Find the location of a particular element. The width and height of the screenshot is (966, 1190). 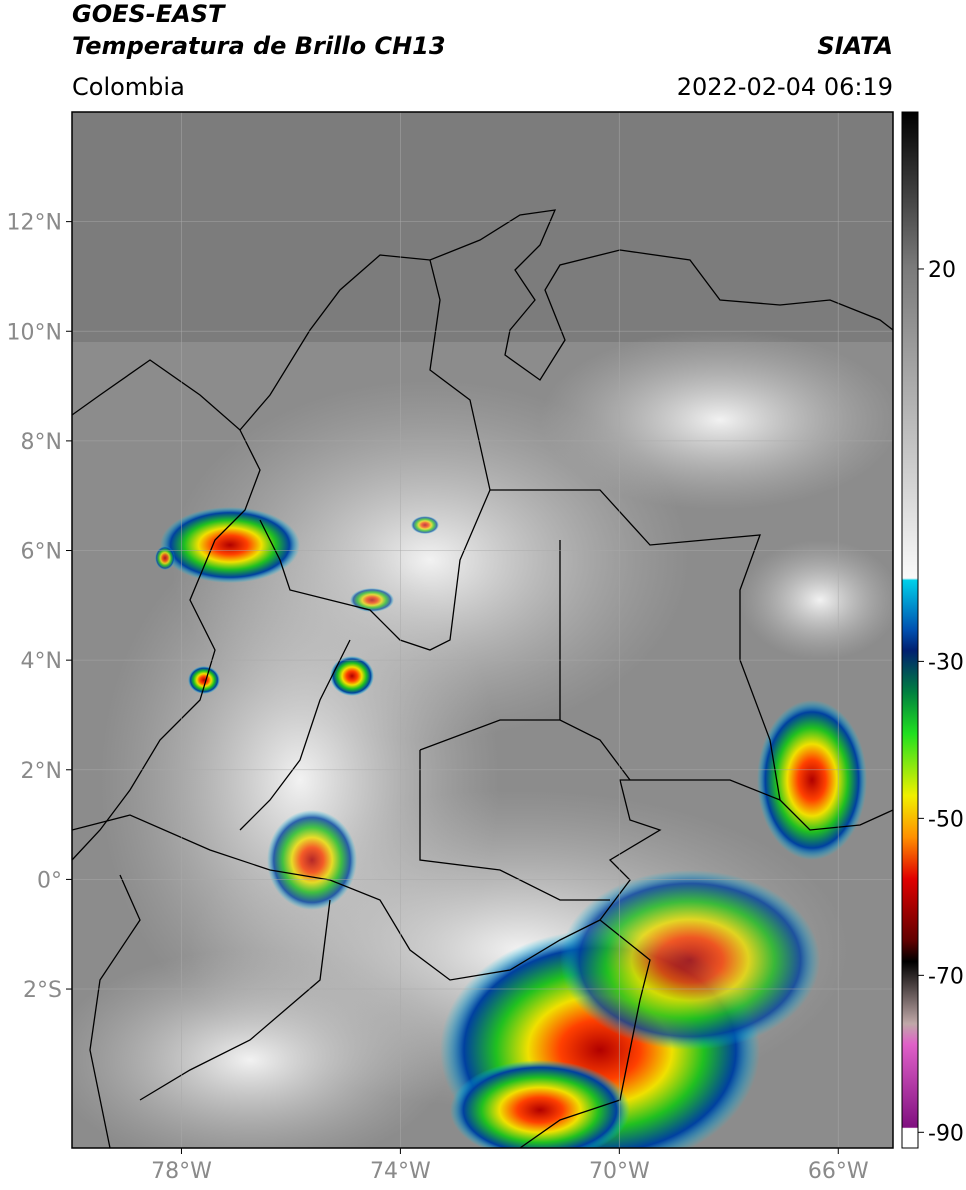

source: SIATA is located at coordinates (855, 46).